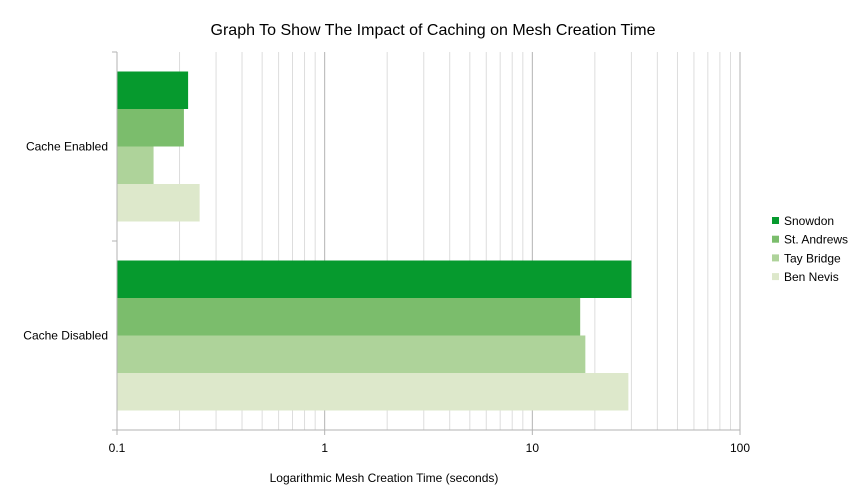 Image resolution: width=868 pixels, height=504 pixels. Describe the element at coordinates (351, 354) in the screenshot. I see `bar-tay-bridge-cache-disabled` at that location.